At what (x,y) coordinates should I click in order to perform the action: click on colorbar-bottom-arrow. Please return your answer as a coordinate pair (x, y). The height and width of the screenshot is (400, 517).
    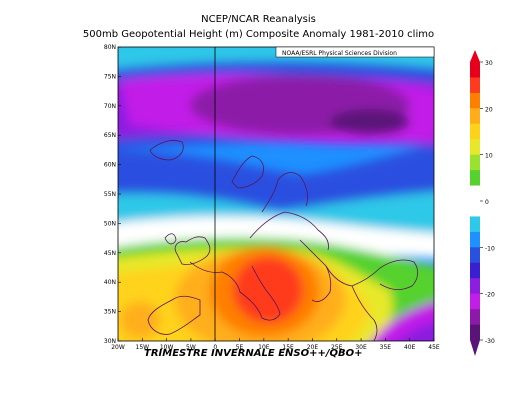
    Looking at the image, I should click on (475, 348).